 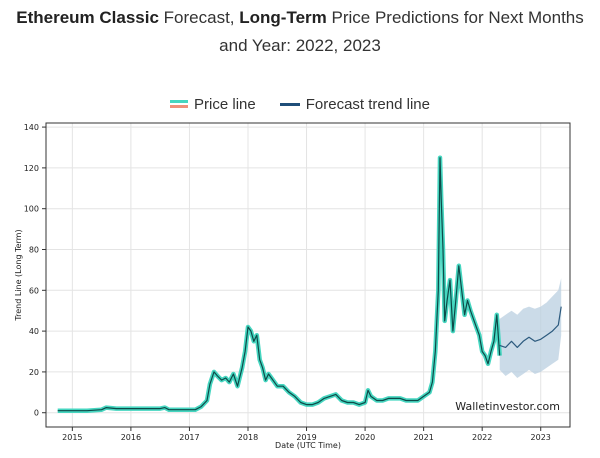 I want to click on title-coin-name: Ethereum Classic, so click(x=87, y=17).